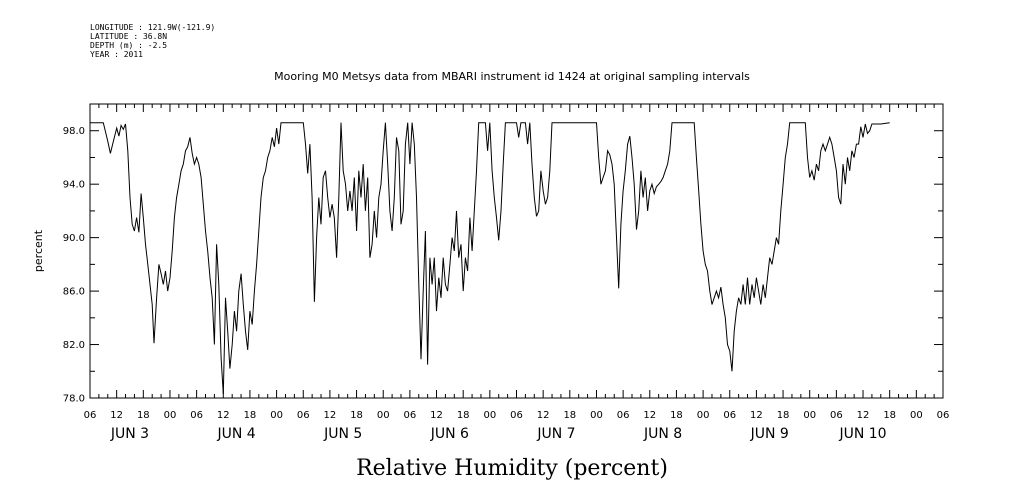  What do you see at coordinates (449, 434) in the screenshot?
I see `day-label: JUN 6` at bounding box center [449, 434].